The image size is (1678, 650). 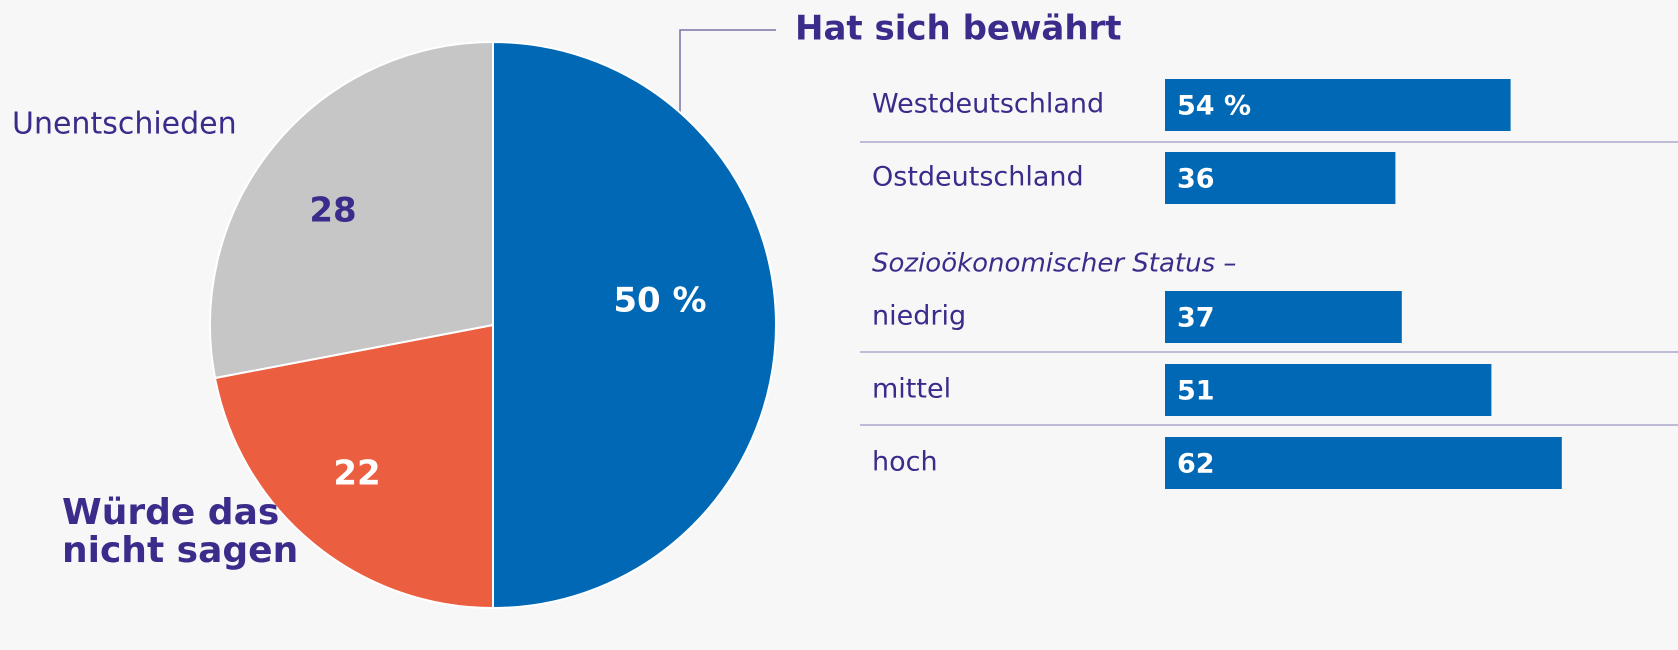 I want to click on bar-value-label: 51, so click(x=1196, y=391).